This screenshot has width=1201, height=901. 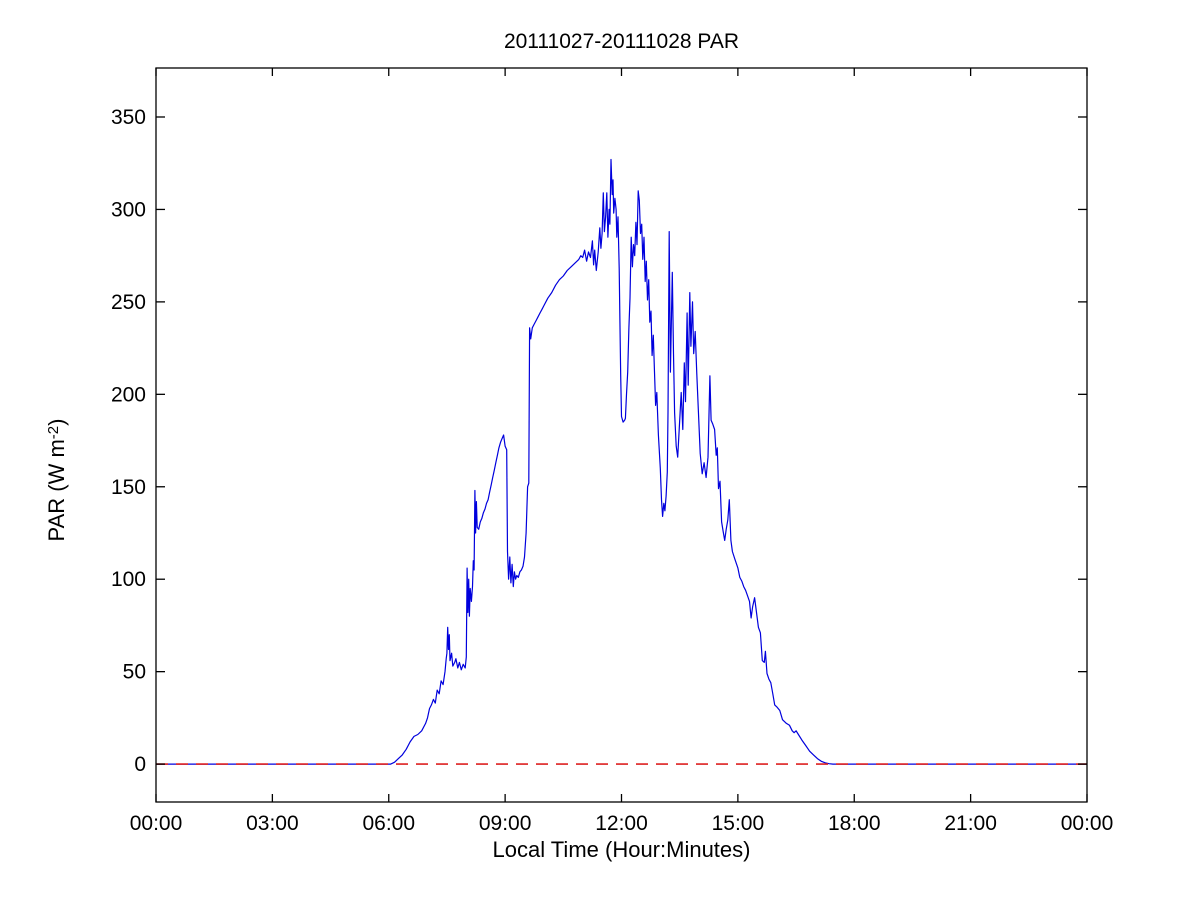 What do you see at coordinates (140, 764) in the screenshot?
I see `y-tick-label: 0` at bounding box center [140, 764].